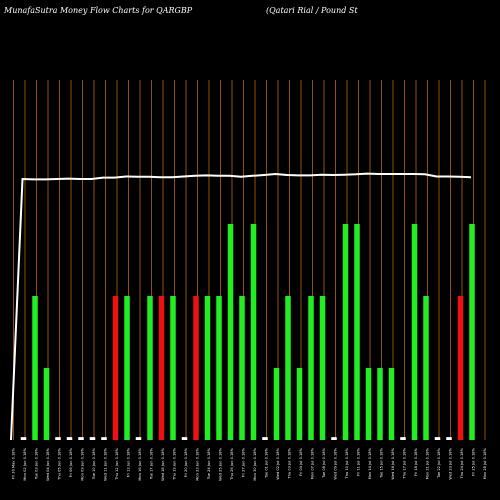 This screenshot has width=500, height=500. Describe the element at coordinates (267, 462) in the screenshot. I see `x-tick-label: Tue 01 Jul 0.18%` at that location.